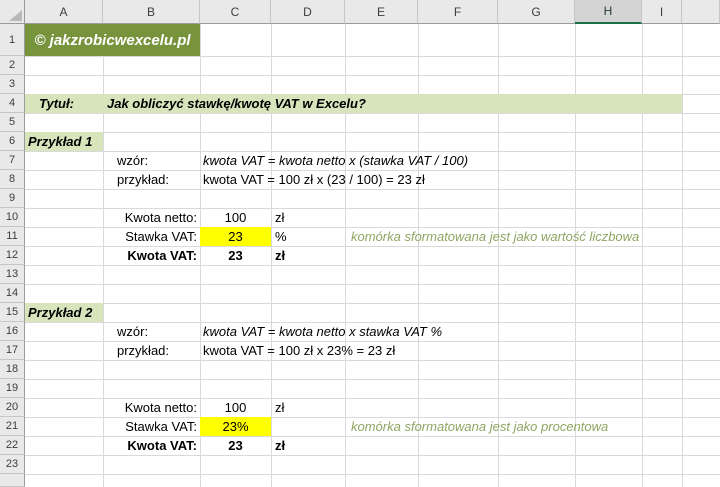 The width and height of the screenshot is (720, 487). Describe the element at coordinates (236, 103) in the screenshot. I see `cell-title: Jak obliczyć stawkę/kwotę VAT w Excelu?` at that location.